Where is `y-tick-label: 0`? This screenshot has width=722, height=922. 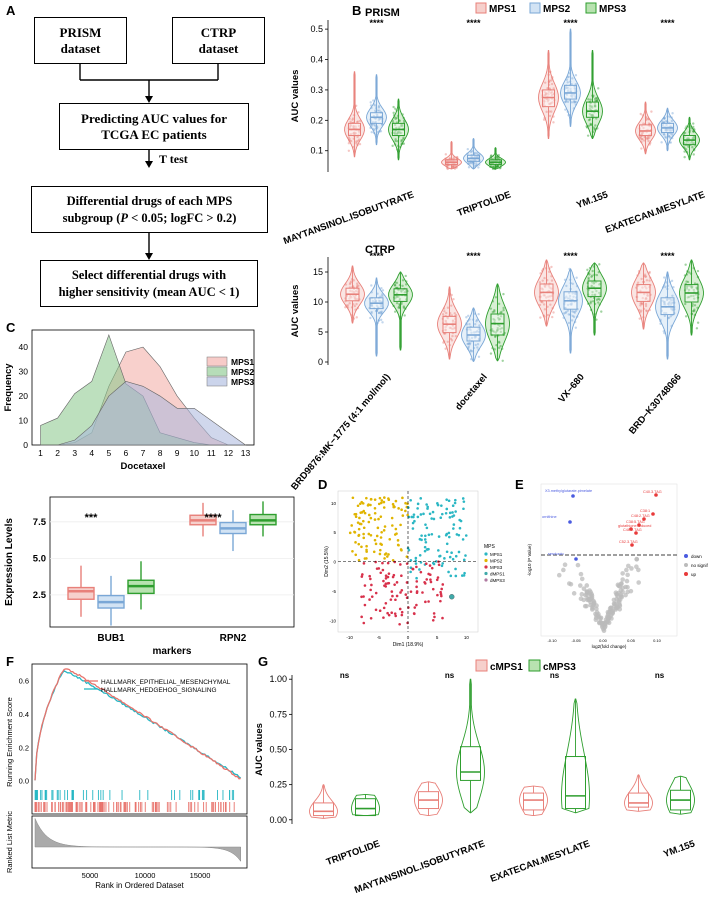 y-tick-label: 0 is located at coordinates (25, 445).